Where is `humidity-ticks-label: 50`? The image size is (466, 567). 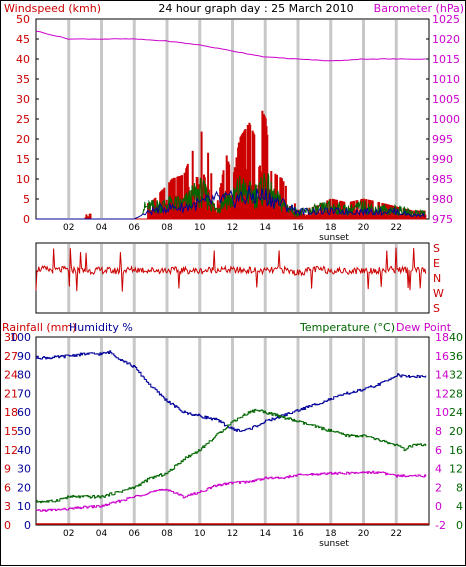 humidity-ticks-label: 50 is located at coordinates (24, 431).